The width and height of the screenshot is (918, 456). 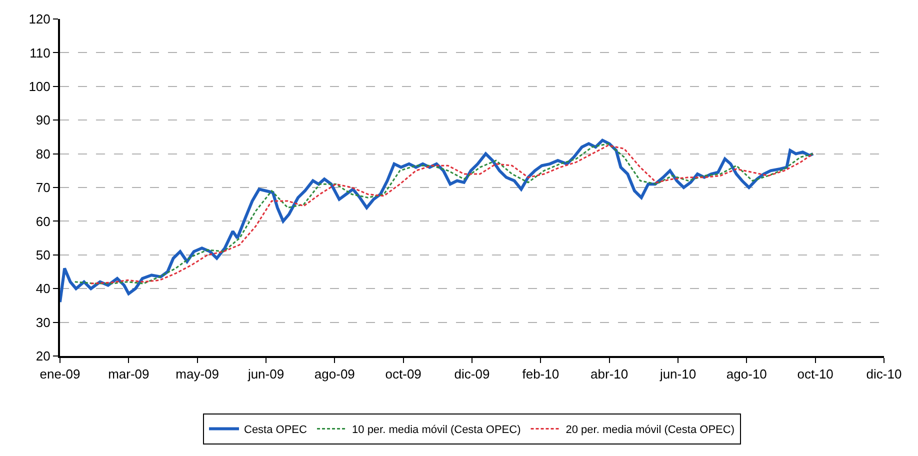 I want to click on y-tick-label: 30, so click(x=43, y=322).